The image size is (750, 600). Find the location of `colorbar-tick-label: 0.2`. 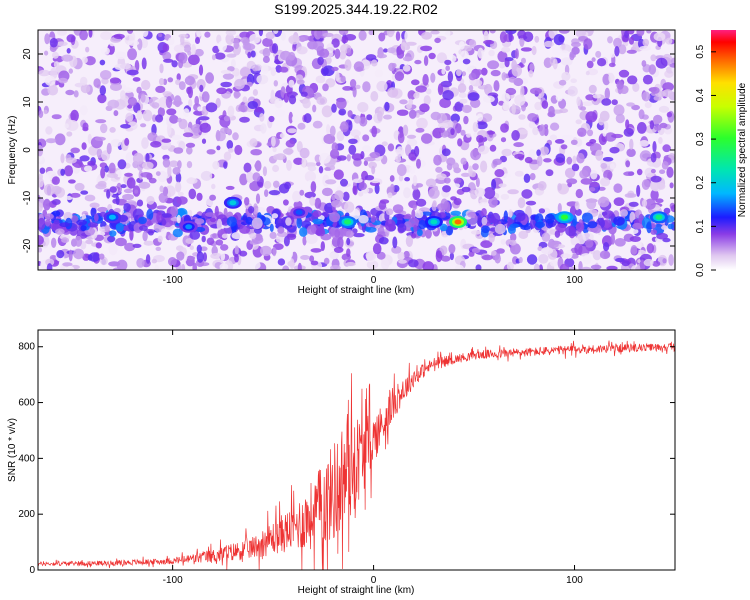

colorbar-tick-label: 0.2 is located at coordinates (700, 182).